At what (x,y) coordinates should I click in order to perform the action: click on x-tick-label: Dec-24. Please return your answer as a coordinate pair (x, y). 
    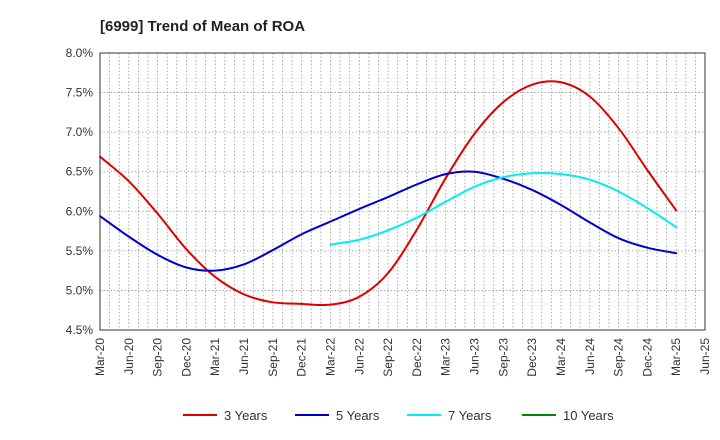
    Looking at the image, I should click on (647, 357).